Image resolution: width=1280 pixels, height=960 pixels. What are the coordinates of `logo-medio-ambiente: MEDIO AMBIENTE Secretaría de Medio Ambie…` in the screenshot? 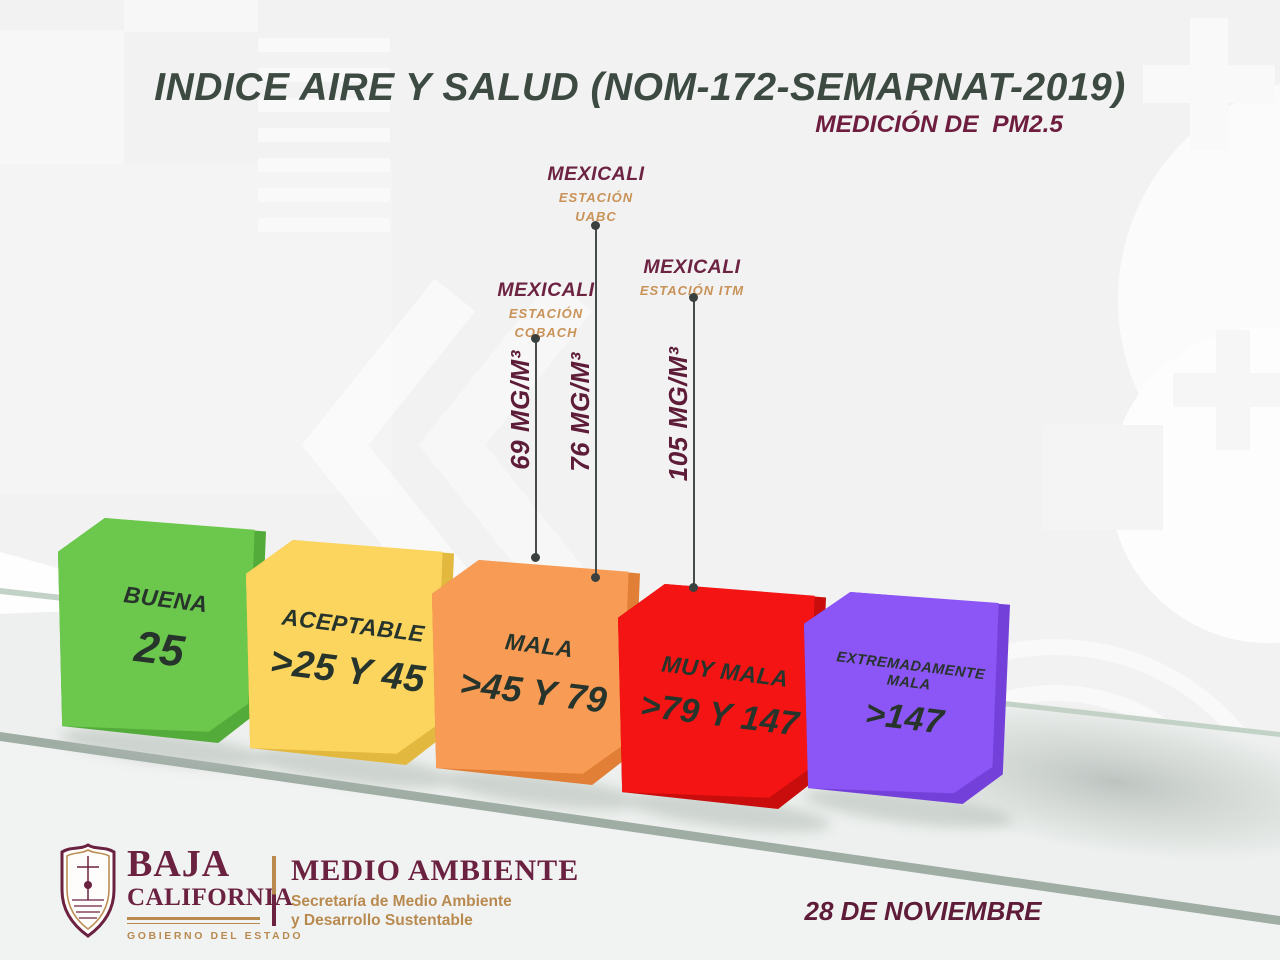 It's located at (435, 892).